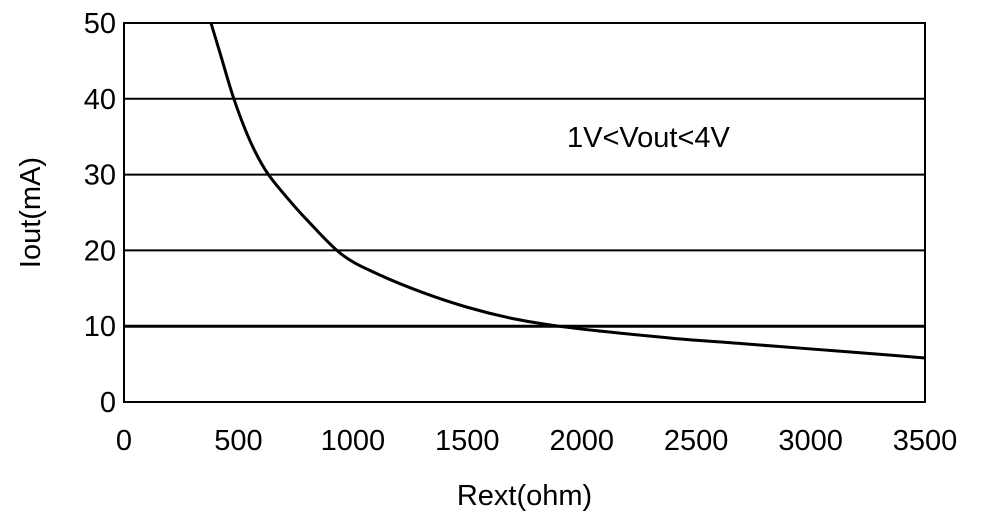  Describe the element at coordinates (649, 138) in the screenshot. I see `voltage-range-annotation: 1V<Vout<4V` at that location.